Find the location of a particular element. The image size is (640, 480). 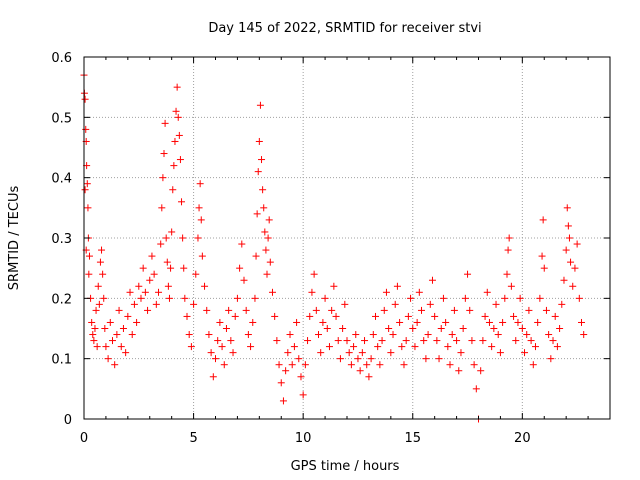

y-axis-label: SRMTID / TECUs is located at coordinates (14, 238).